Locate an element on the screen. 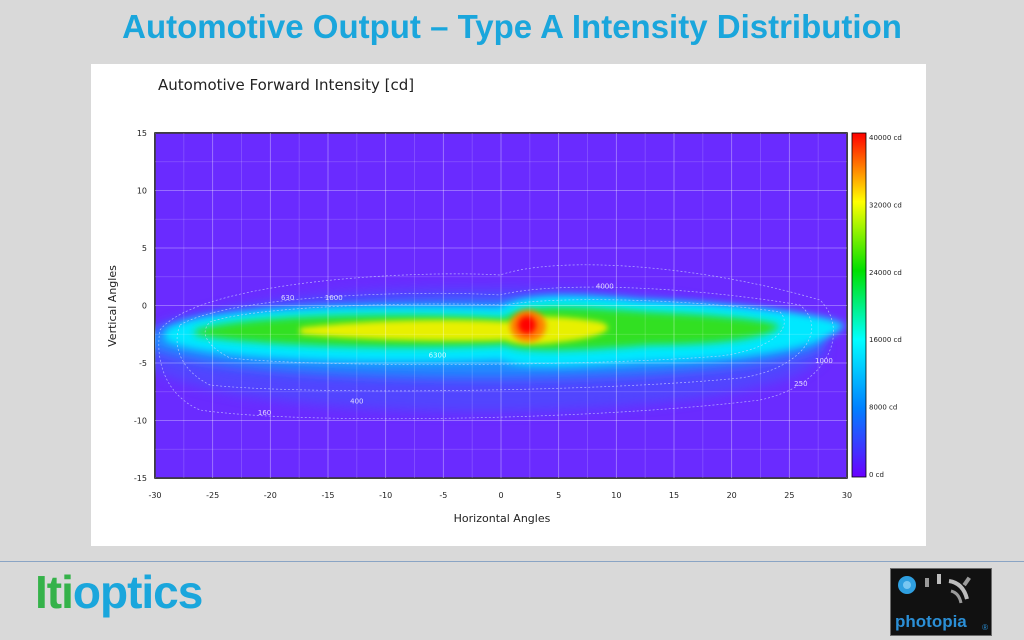  x-tick-label: -5 is located at coordinates (443, 495).